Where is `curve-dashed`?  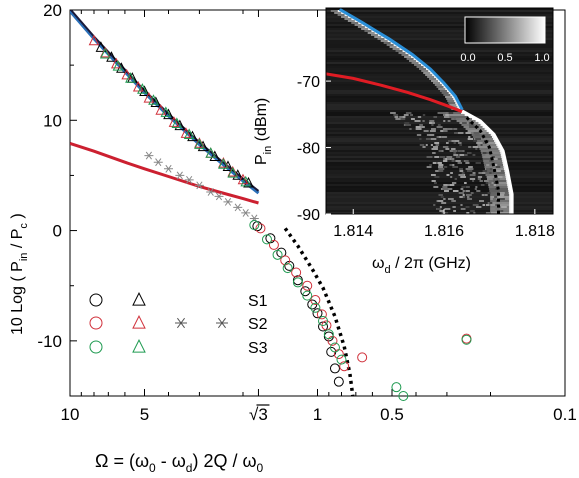
curve-dashed is located at coordinates (319, 311).